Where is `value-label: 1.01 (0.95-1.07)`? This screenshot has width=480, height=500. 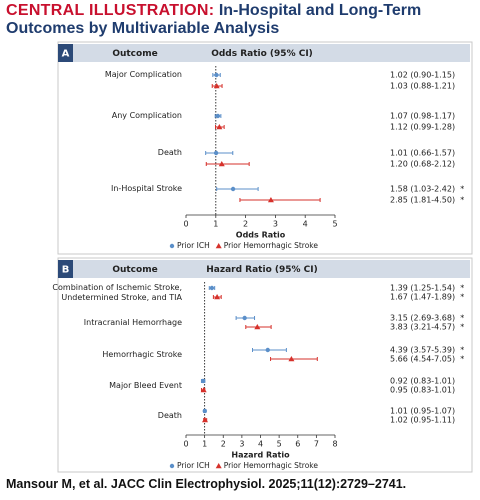
value-label: 1.01 (0.95-1.07) is located at coordinates (422, 411).